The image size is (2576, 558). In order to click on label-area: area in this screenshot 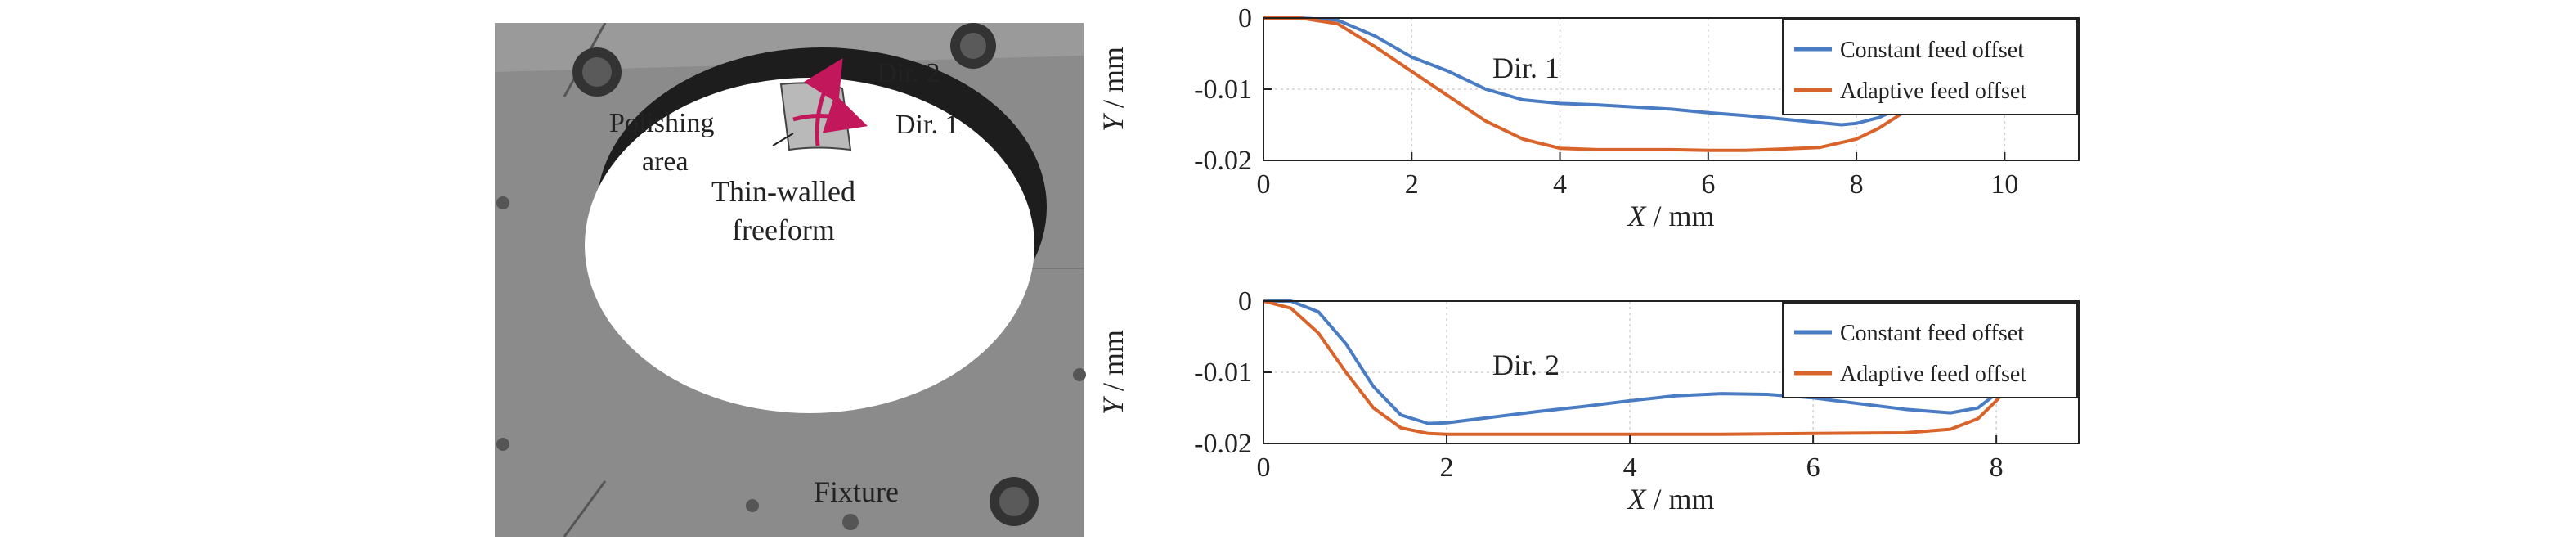, I will do `click(666, 162)`.